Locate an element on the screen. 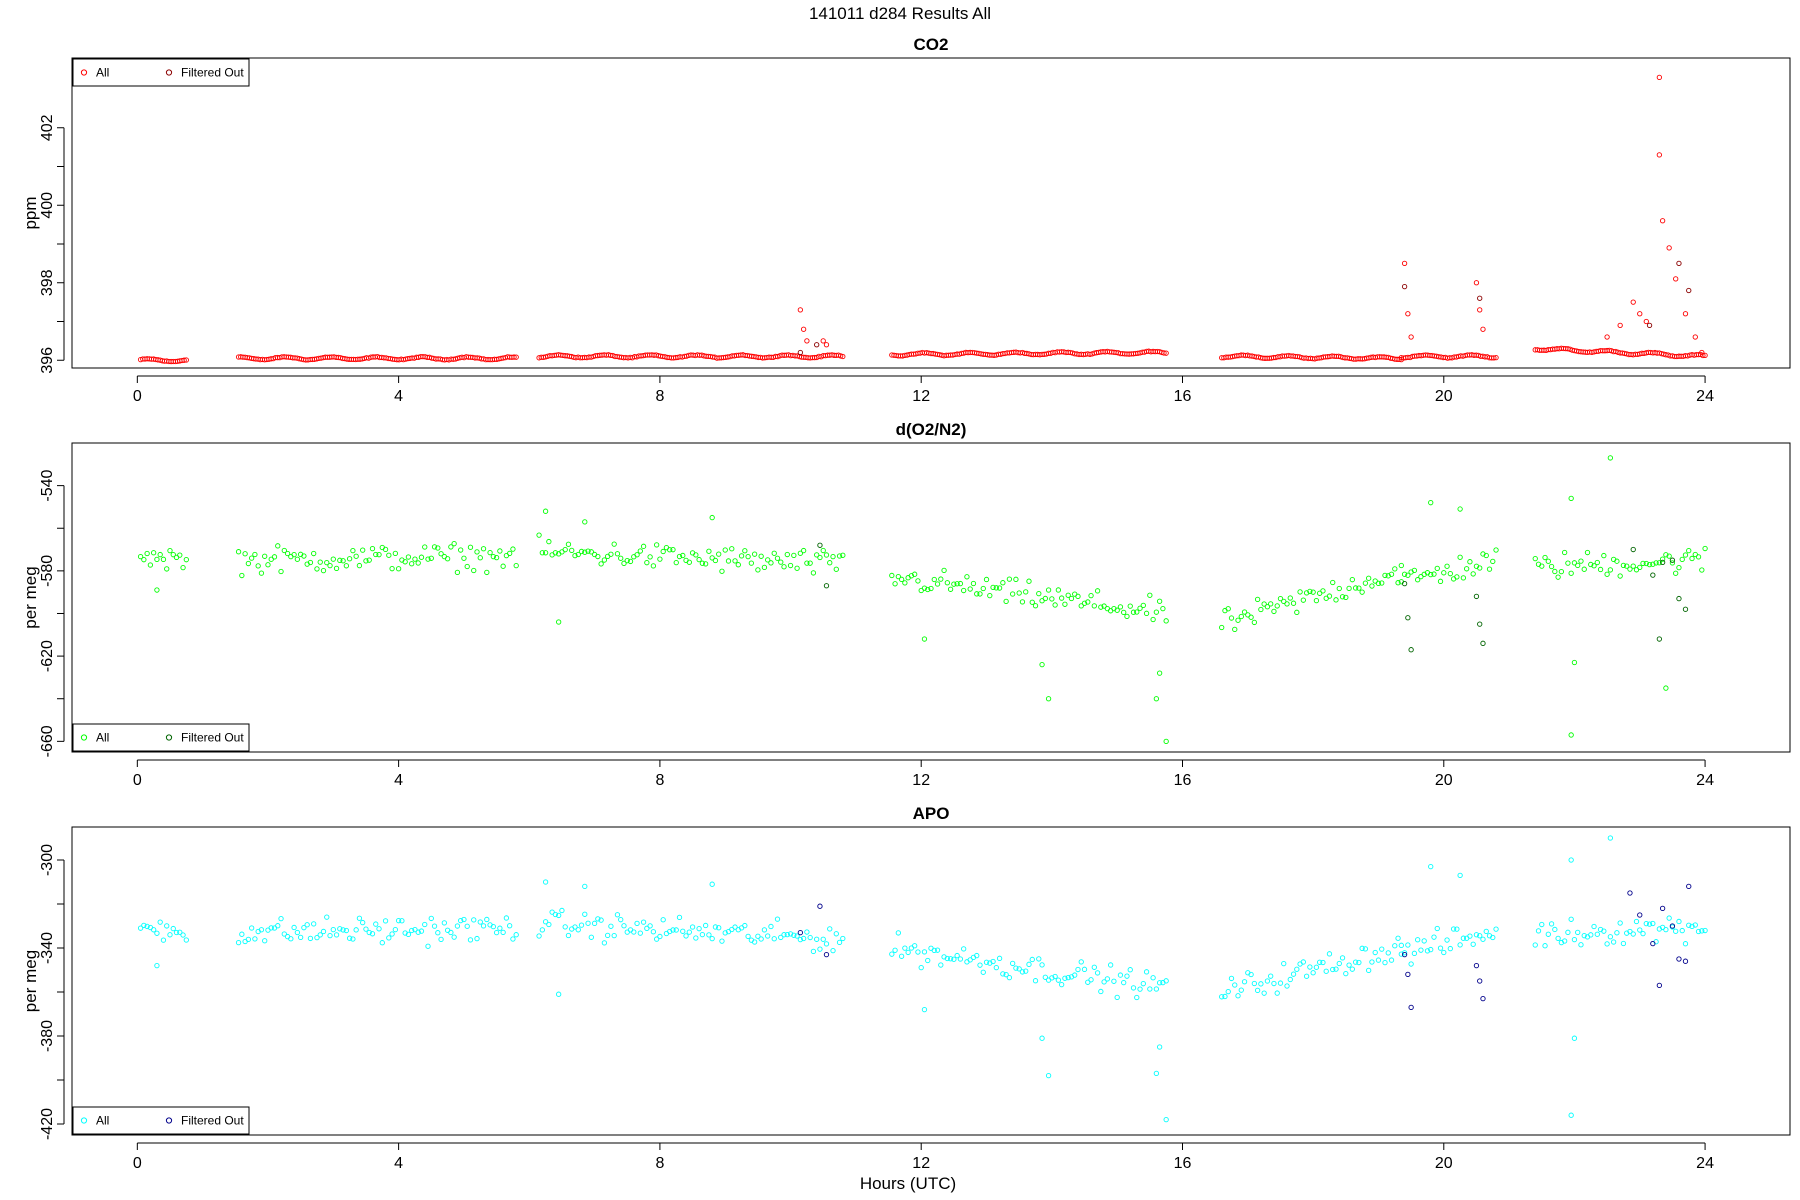 This screenshot has height=1200, width=1800. panel-title: APO is located at coordinates (931, 813).